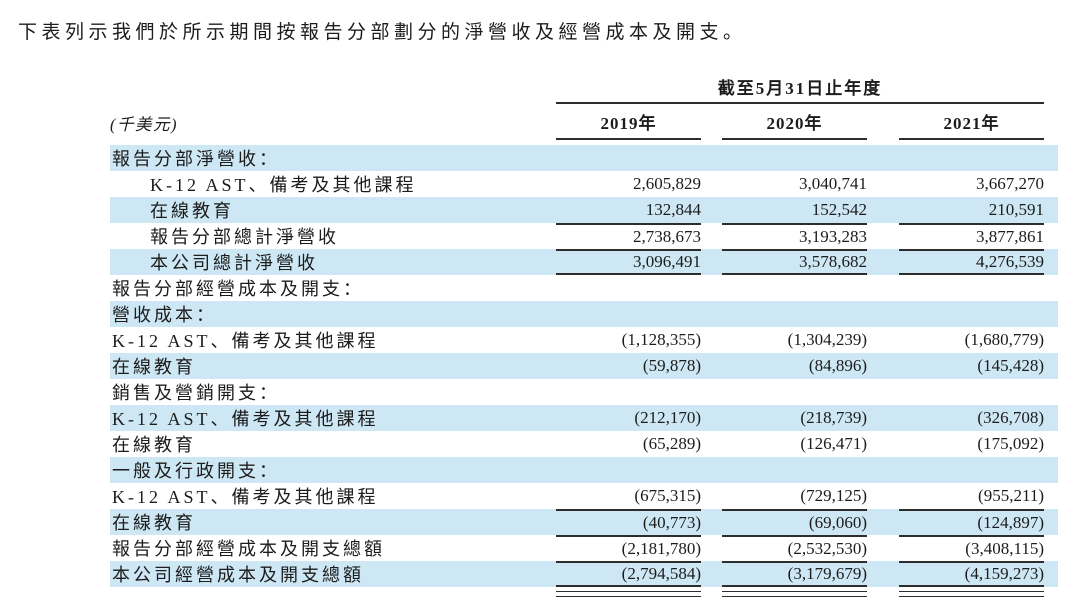 The height and width of the screenshot is (607, 1080). Describe the element at coordinates (628, 574) in the screenshot. I see `value-cell: (2,794,584)` at that location.